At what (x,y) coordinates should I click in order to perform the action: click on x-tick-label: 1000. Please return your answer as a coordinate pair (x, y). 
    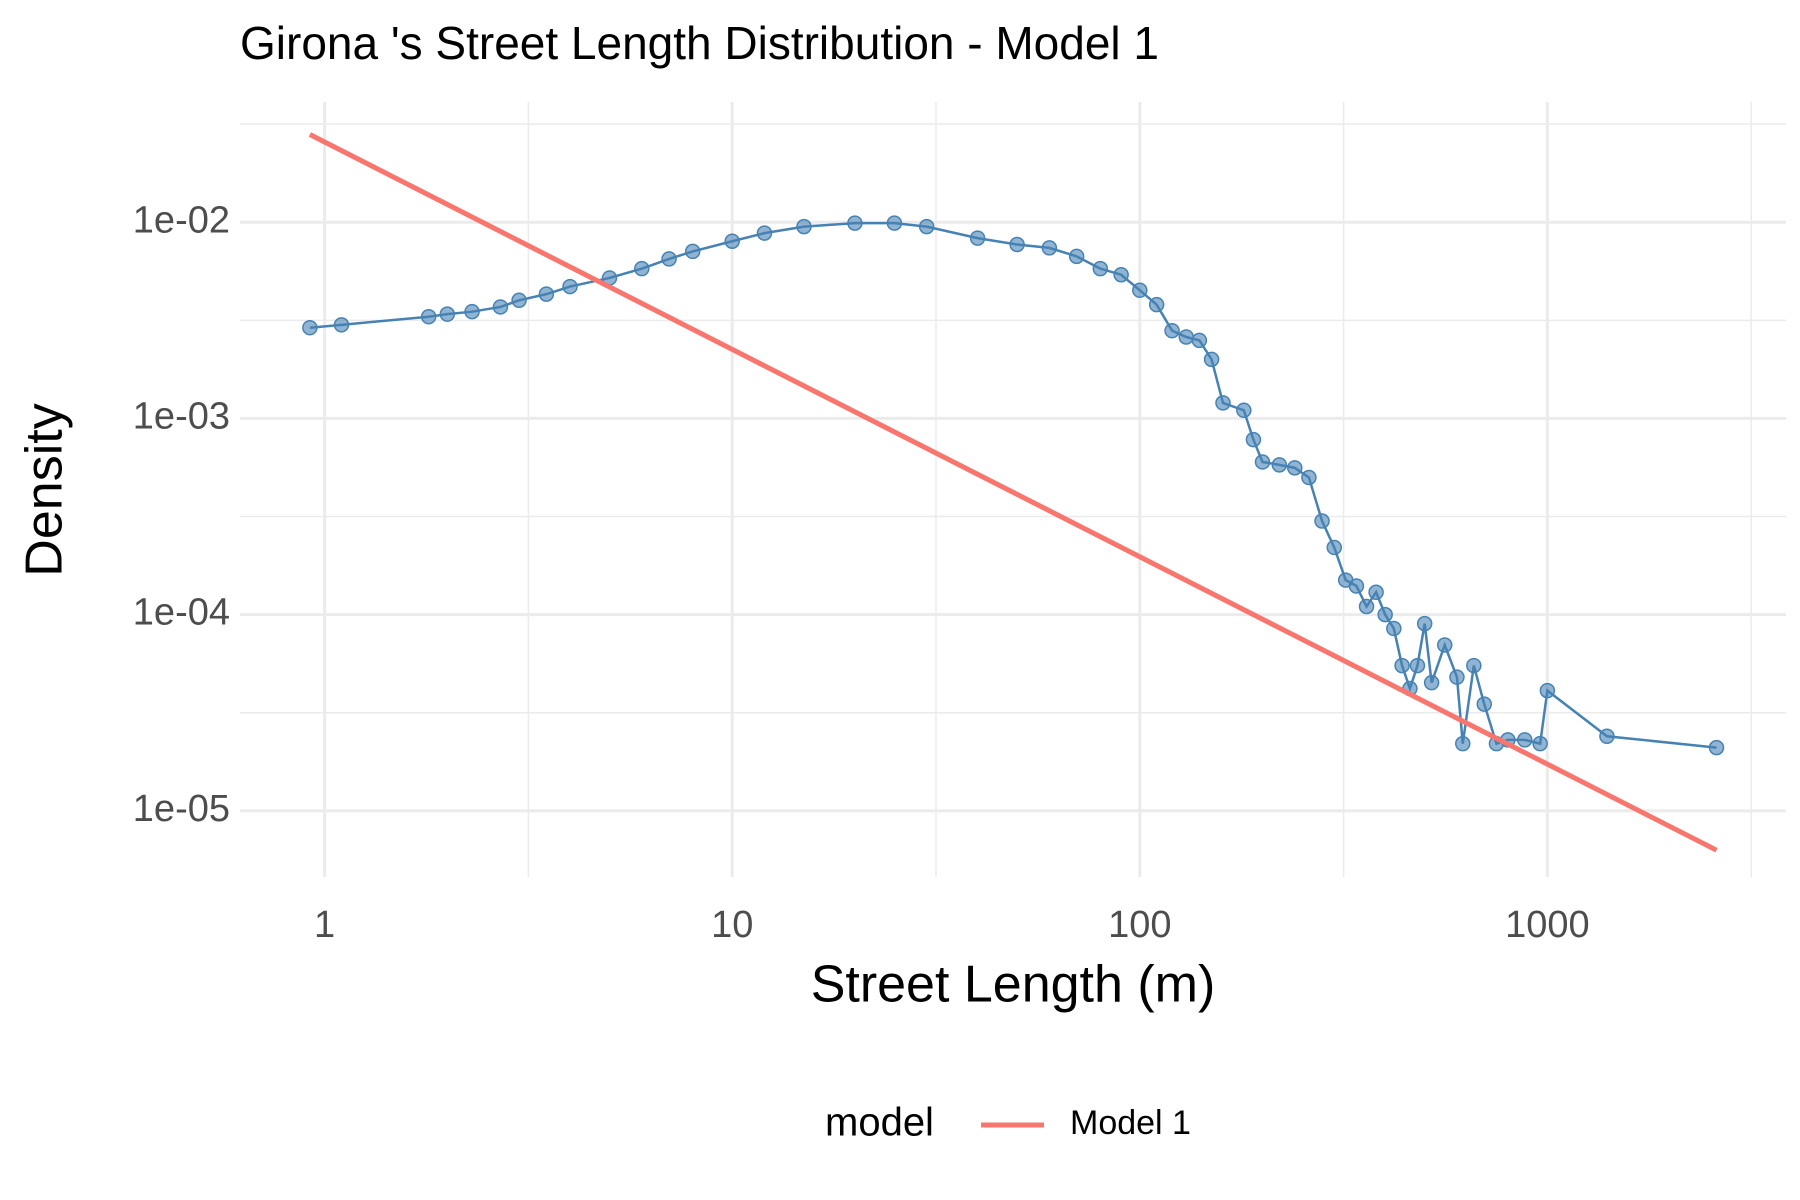
    Looking at the image, I should click on (1547, 925).